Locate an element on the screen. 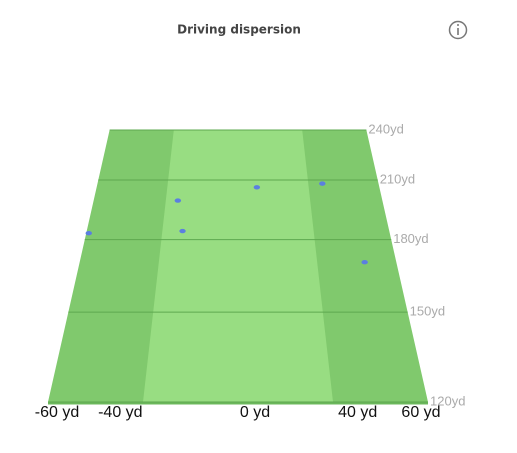  chart-title: Driving dispersion is located at coordinates (239, 30).